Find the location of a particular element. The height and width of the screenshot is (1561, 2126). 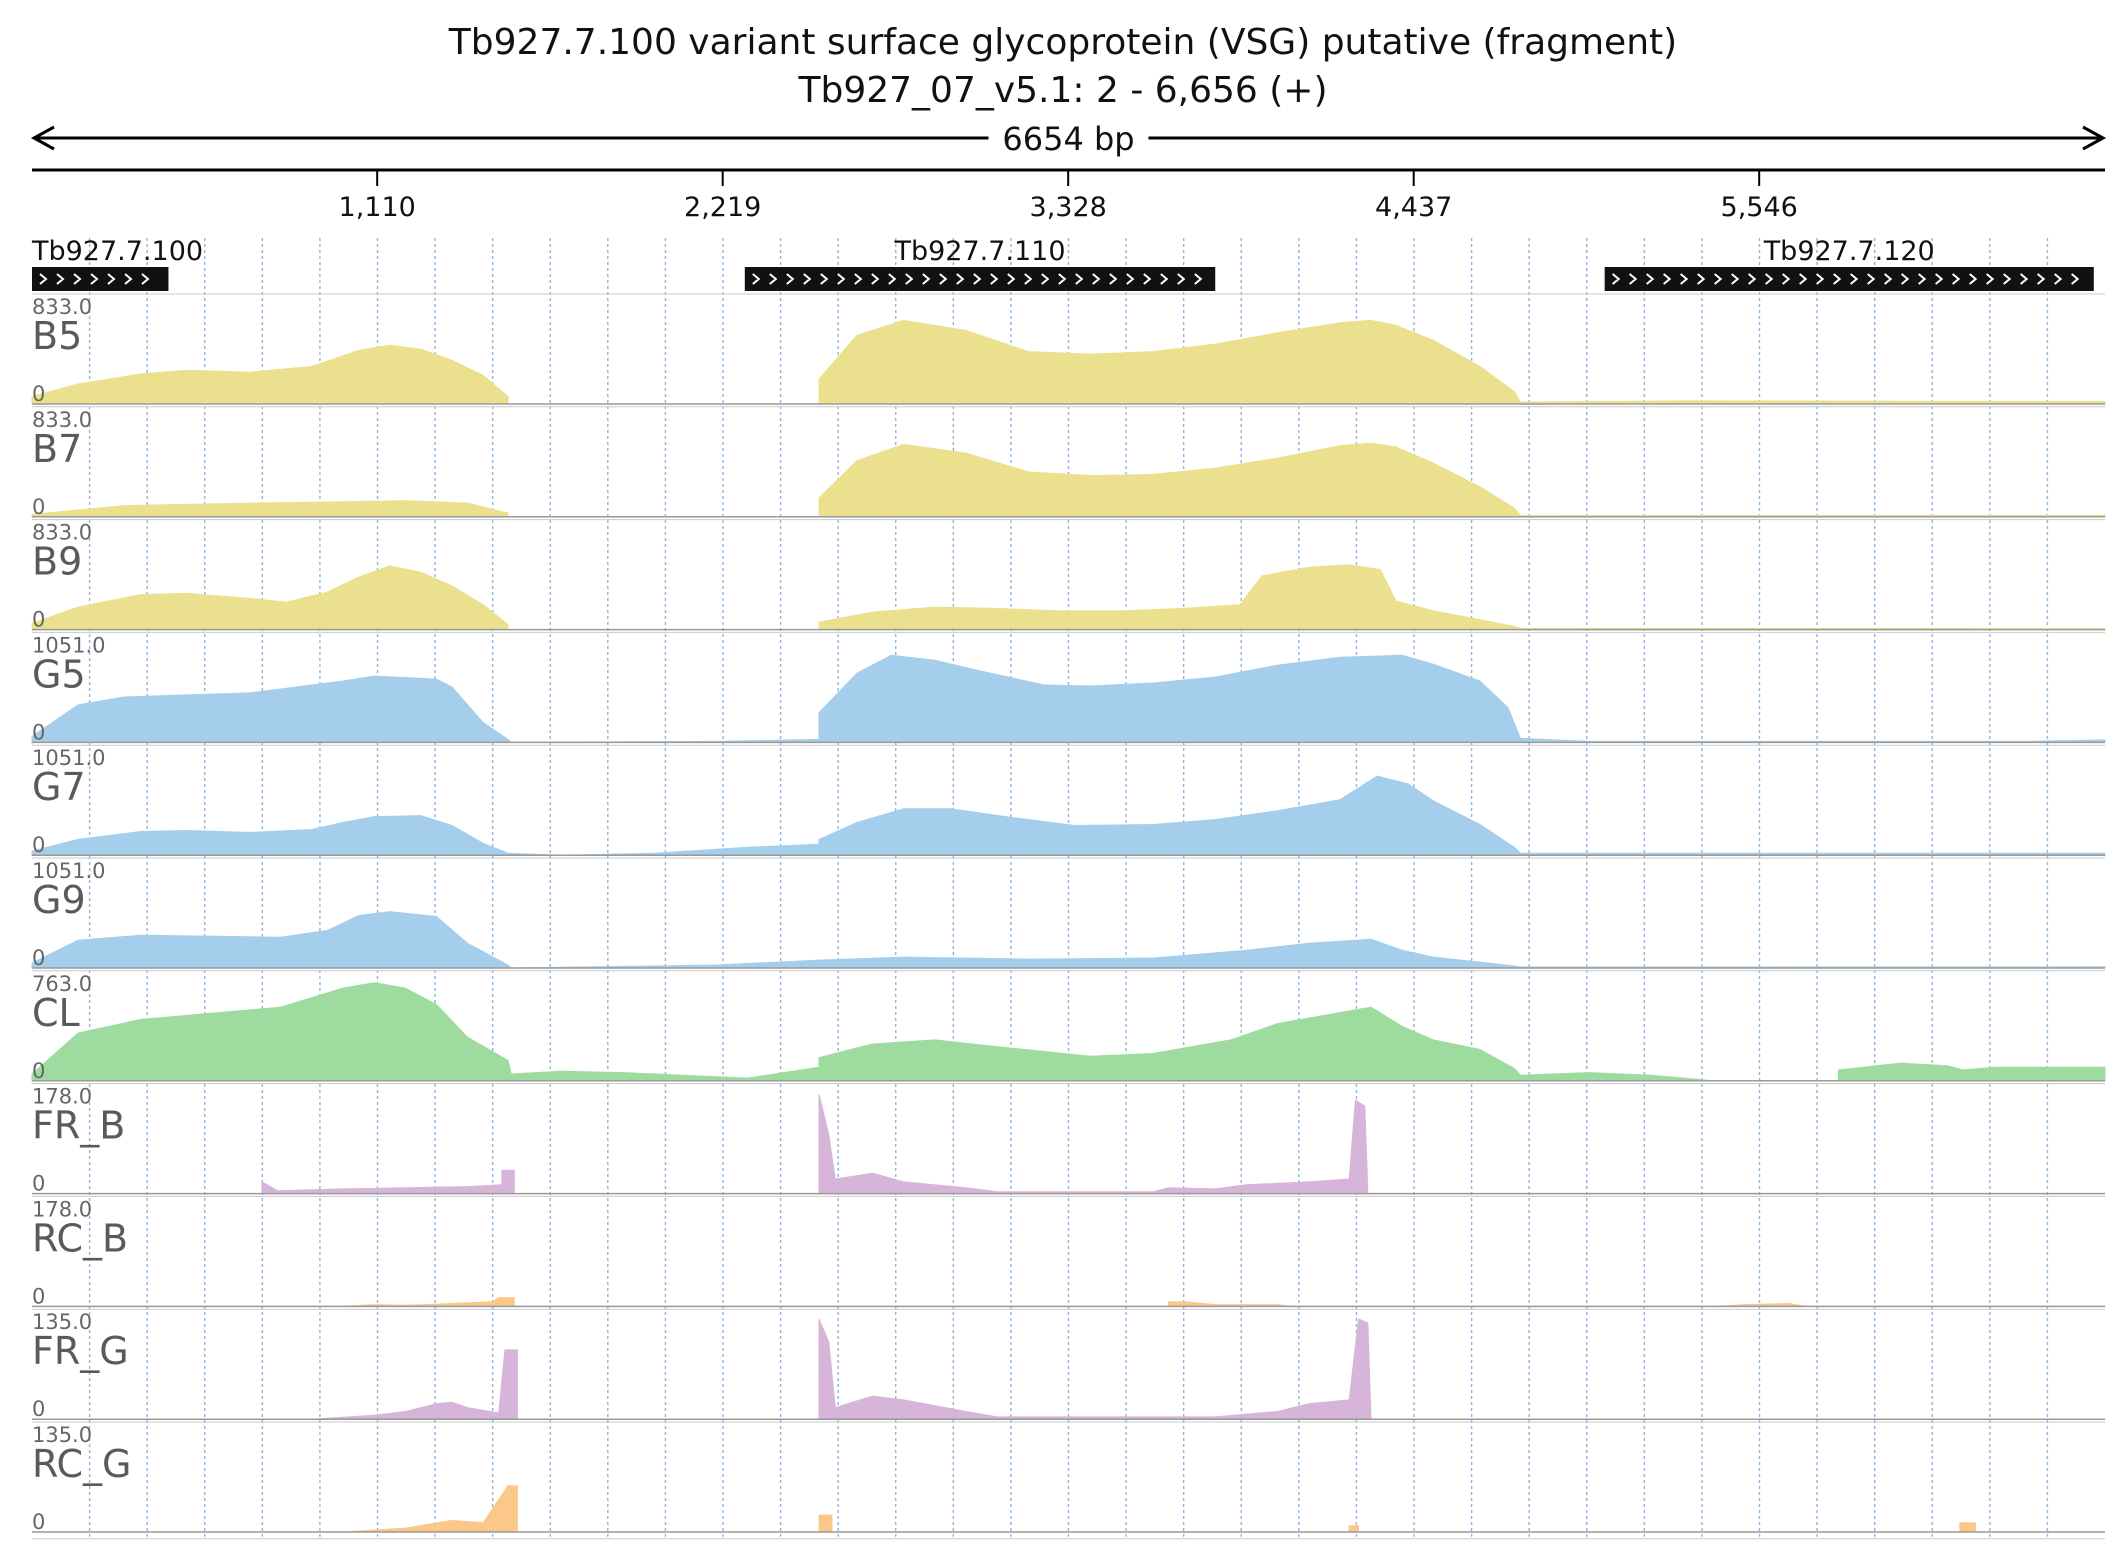

track-b5: 833.0B5 0 is located at coordinates (1068, 349).